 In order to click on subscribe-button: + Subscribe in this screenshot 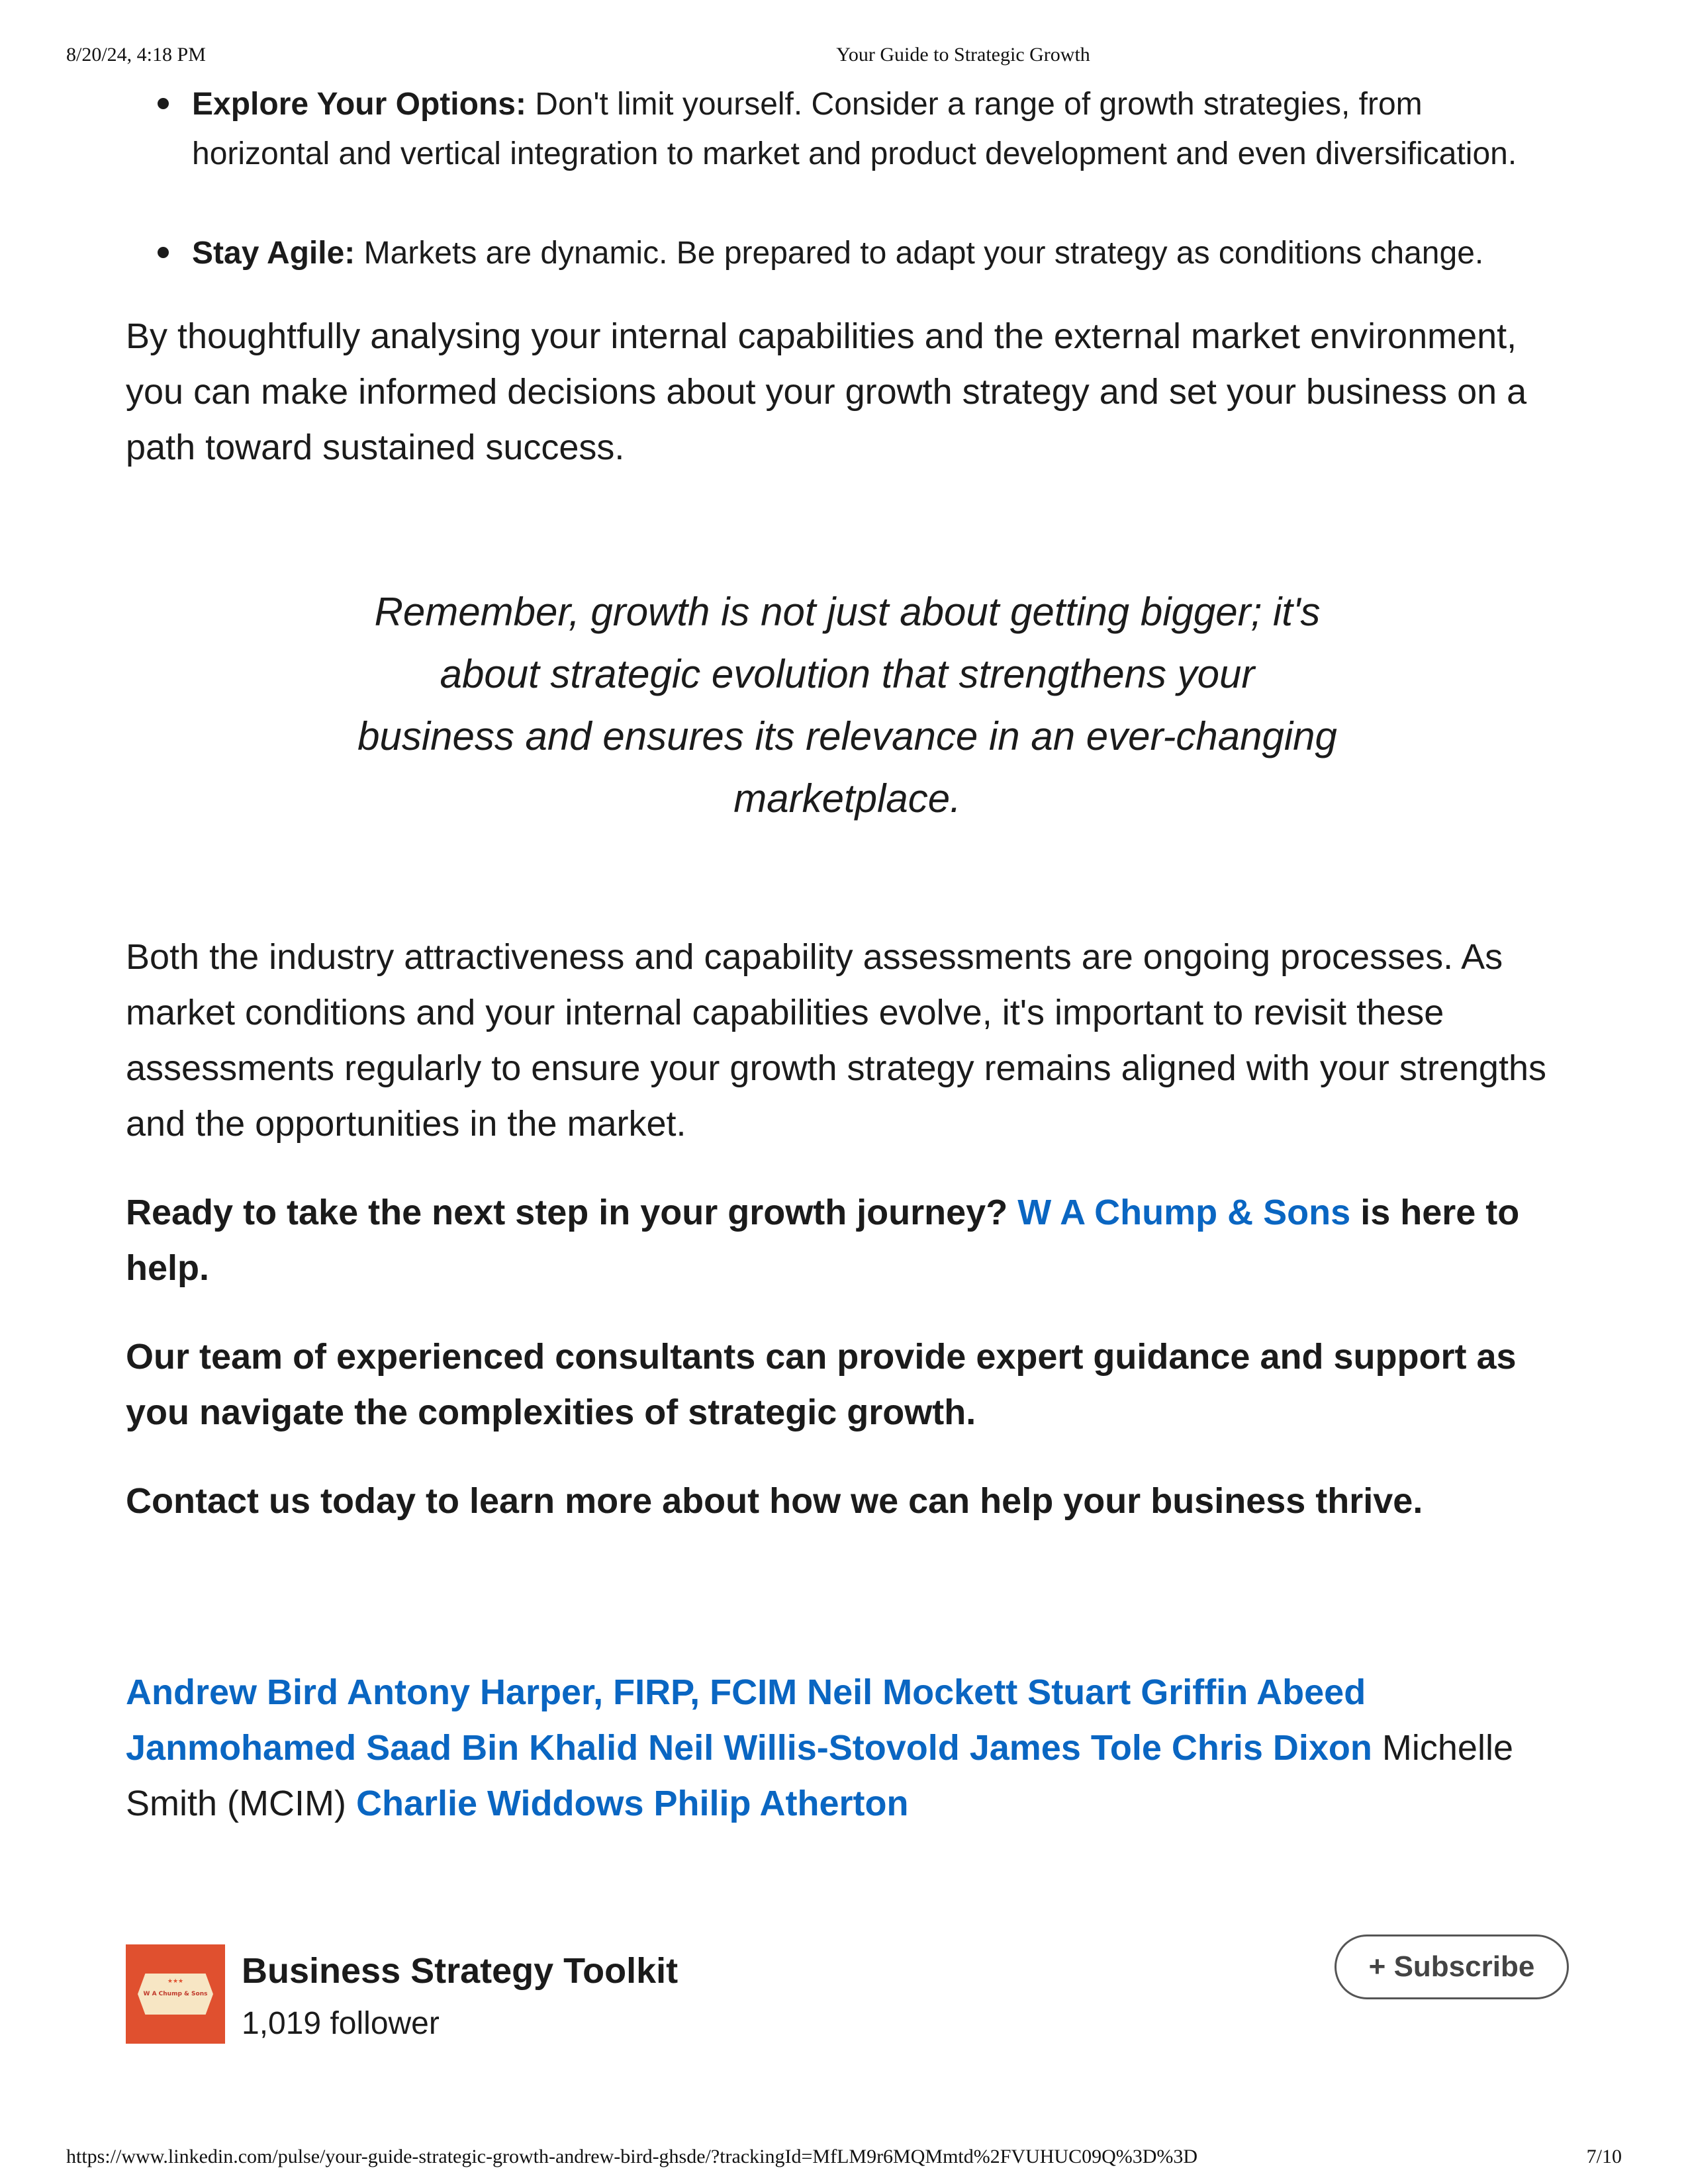, I will do `click(1452, 1966)`.